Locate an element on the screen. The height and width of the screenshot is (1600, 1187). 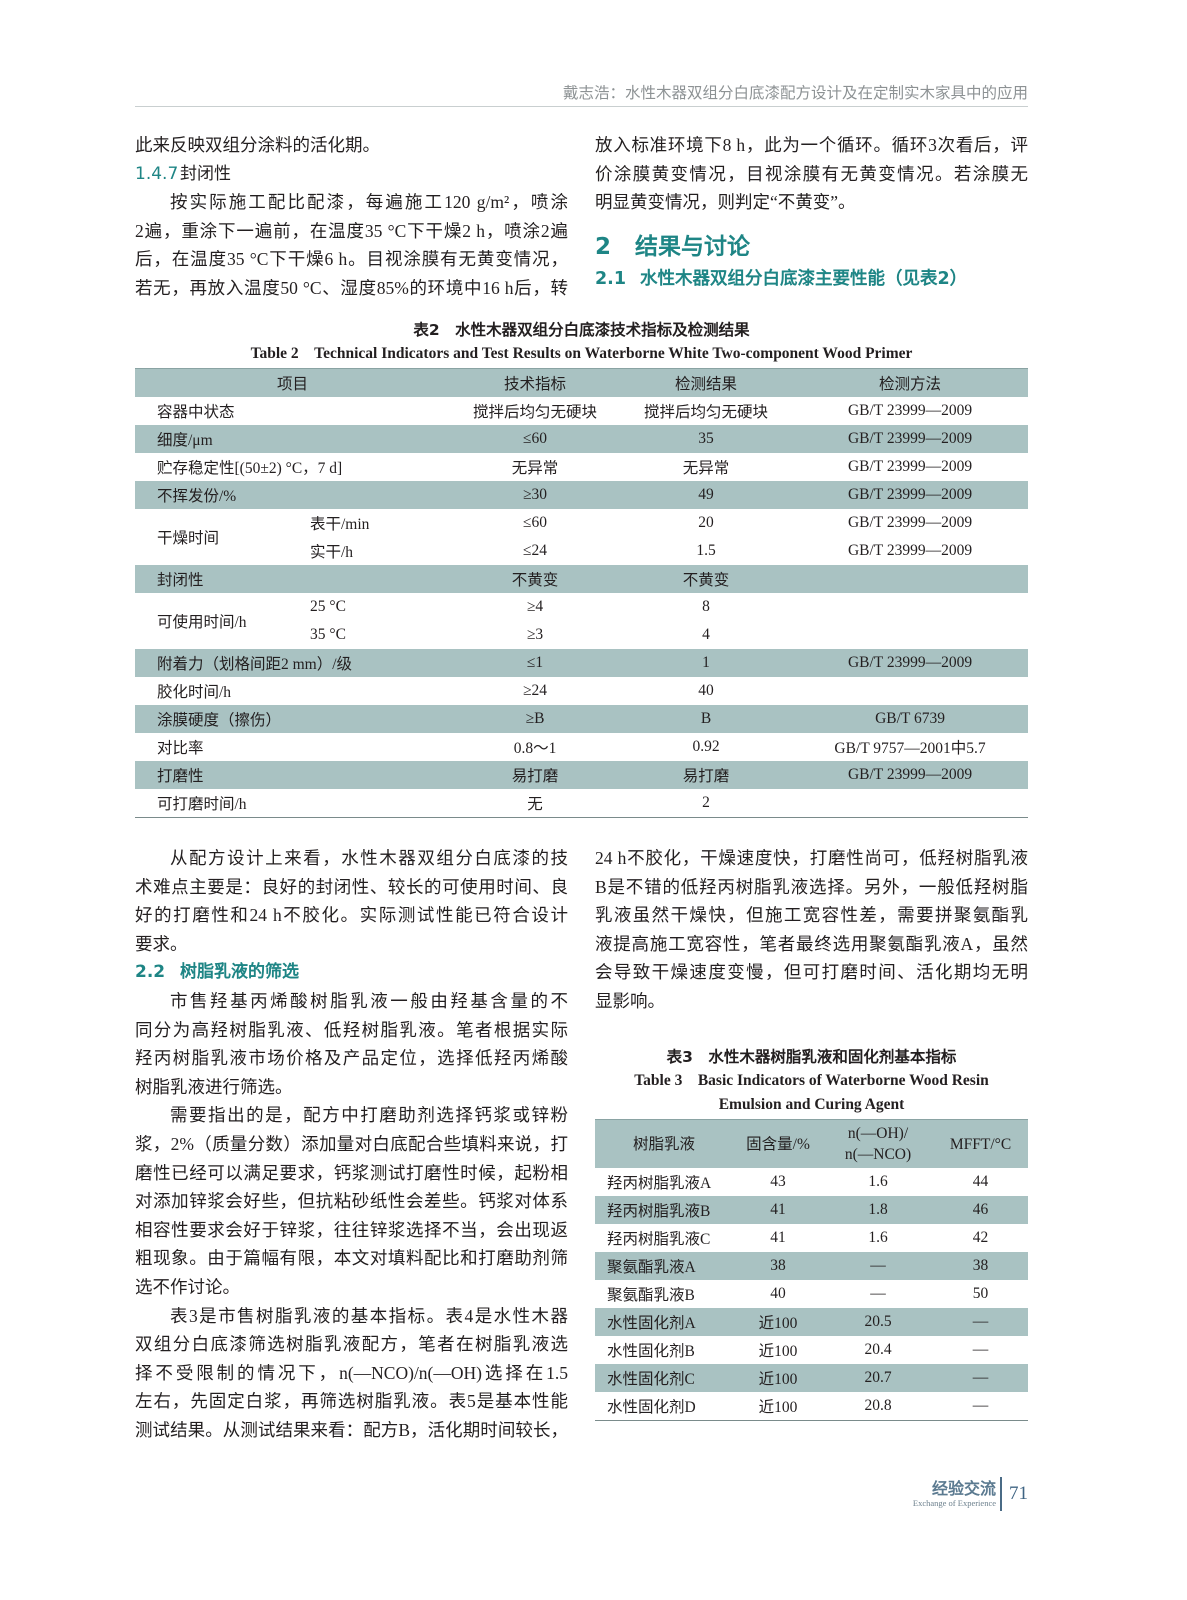
cell-item: 胶化时间/h is located at coordinates (194, 692).